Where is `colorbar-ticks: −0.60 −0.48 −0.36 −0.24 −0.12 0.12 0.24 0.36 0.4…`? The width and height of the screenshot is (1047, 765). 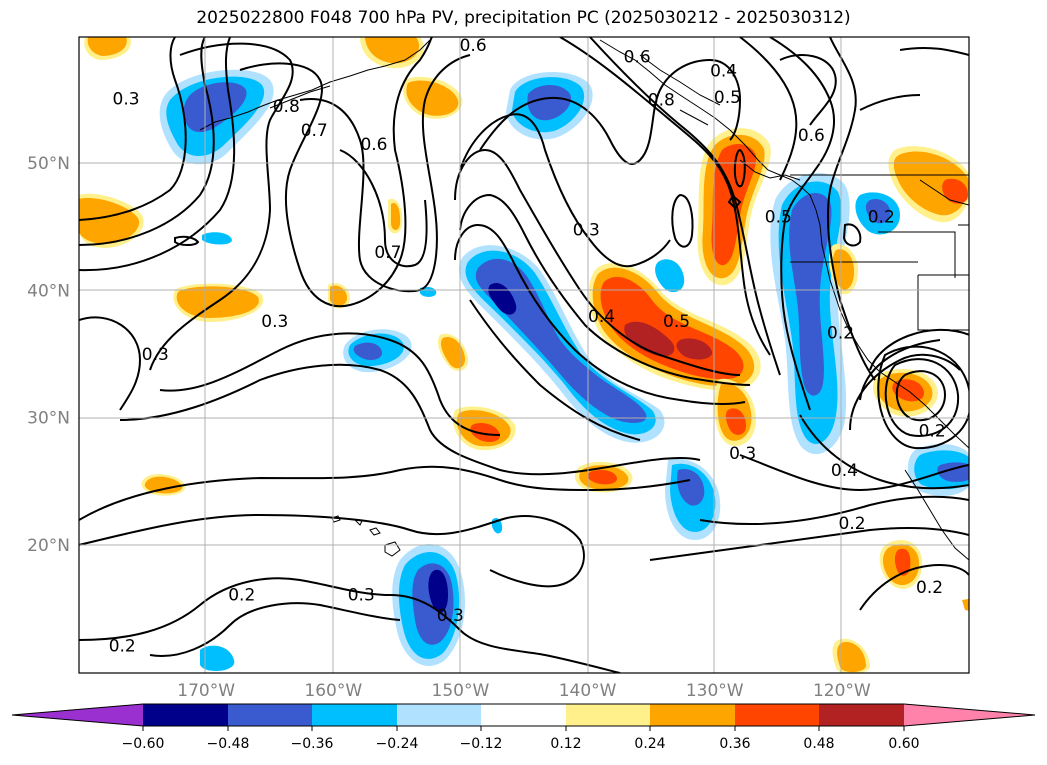 colorbar-ticks: −0.60 −0.48 −0.36 −0.24 −0.12 0.12 0.24 0.36 0.4… is located at coordinates (521, 739).